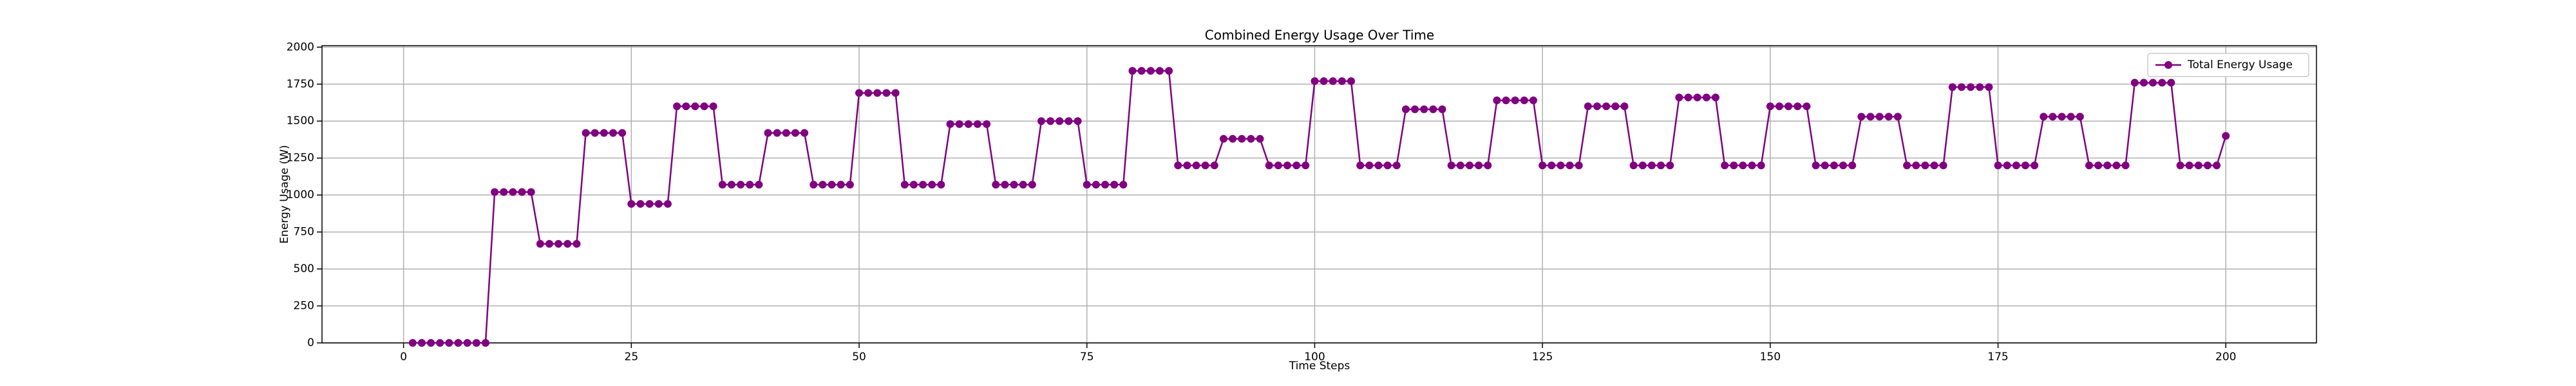 This screenshot has height=386, width=2576. Describe the element at coordinates (301, 194) in the screenshot. I see `y-tick-label: 1000` at that location.